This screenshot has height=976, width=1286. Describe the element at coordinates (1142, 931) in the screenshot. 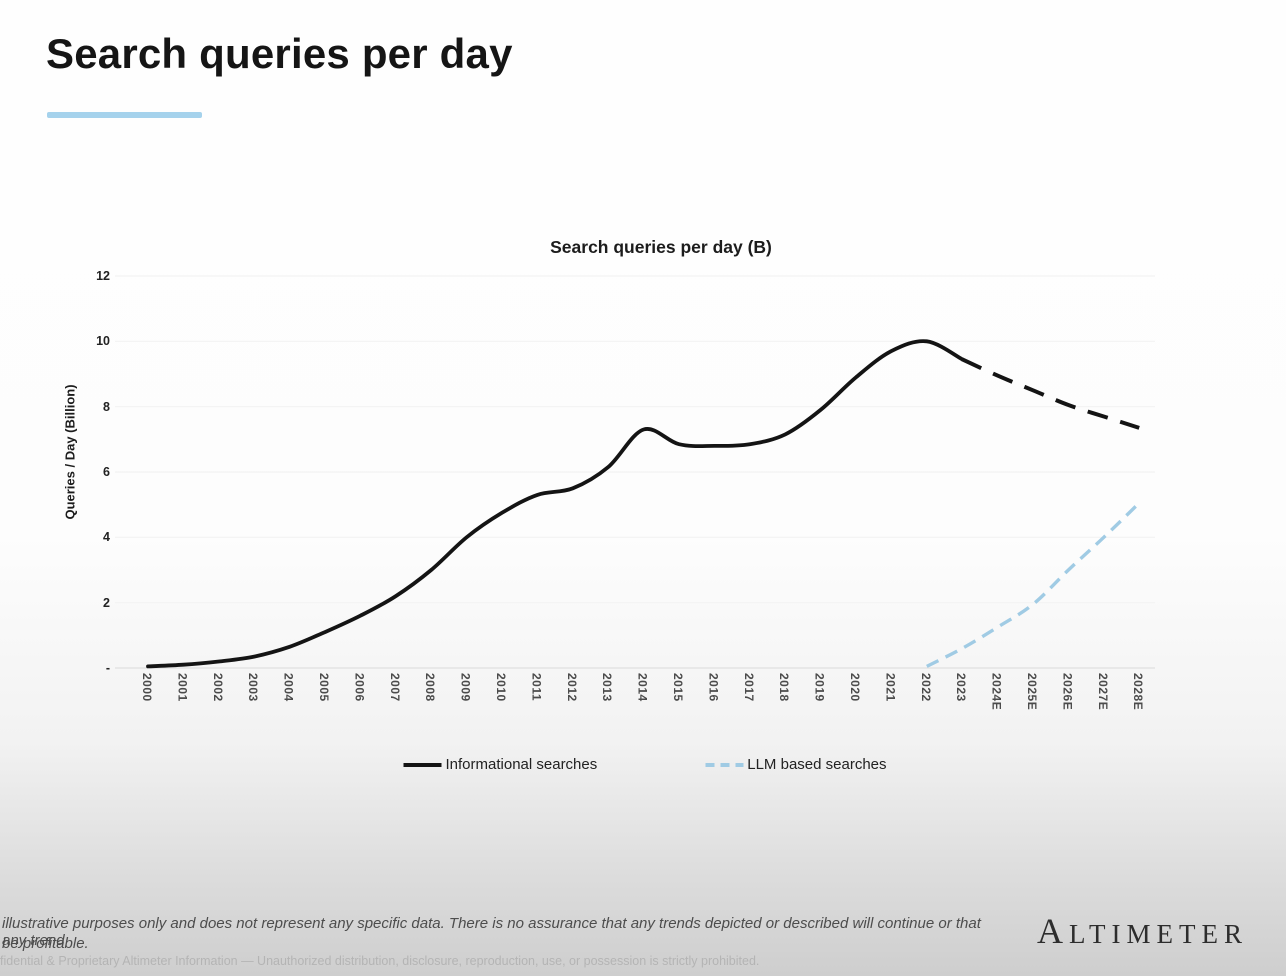

I see `altimeter-logo: ALTIMETER` at that location.